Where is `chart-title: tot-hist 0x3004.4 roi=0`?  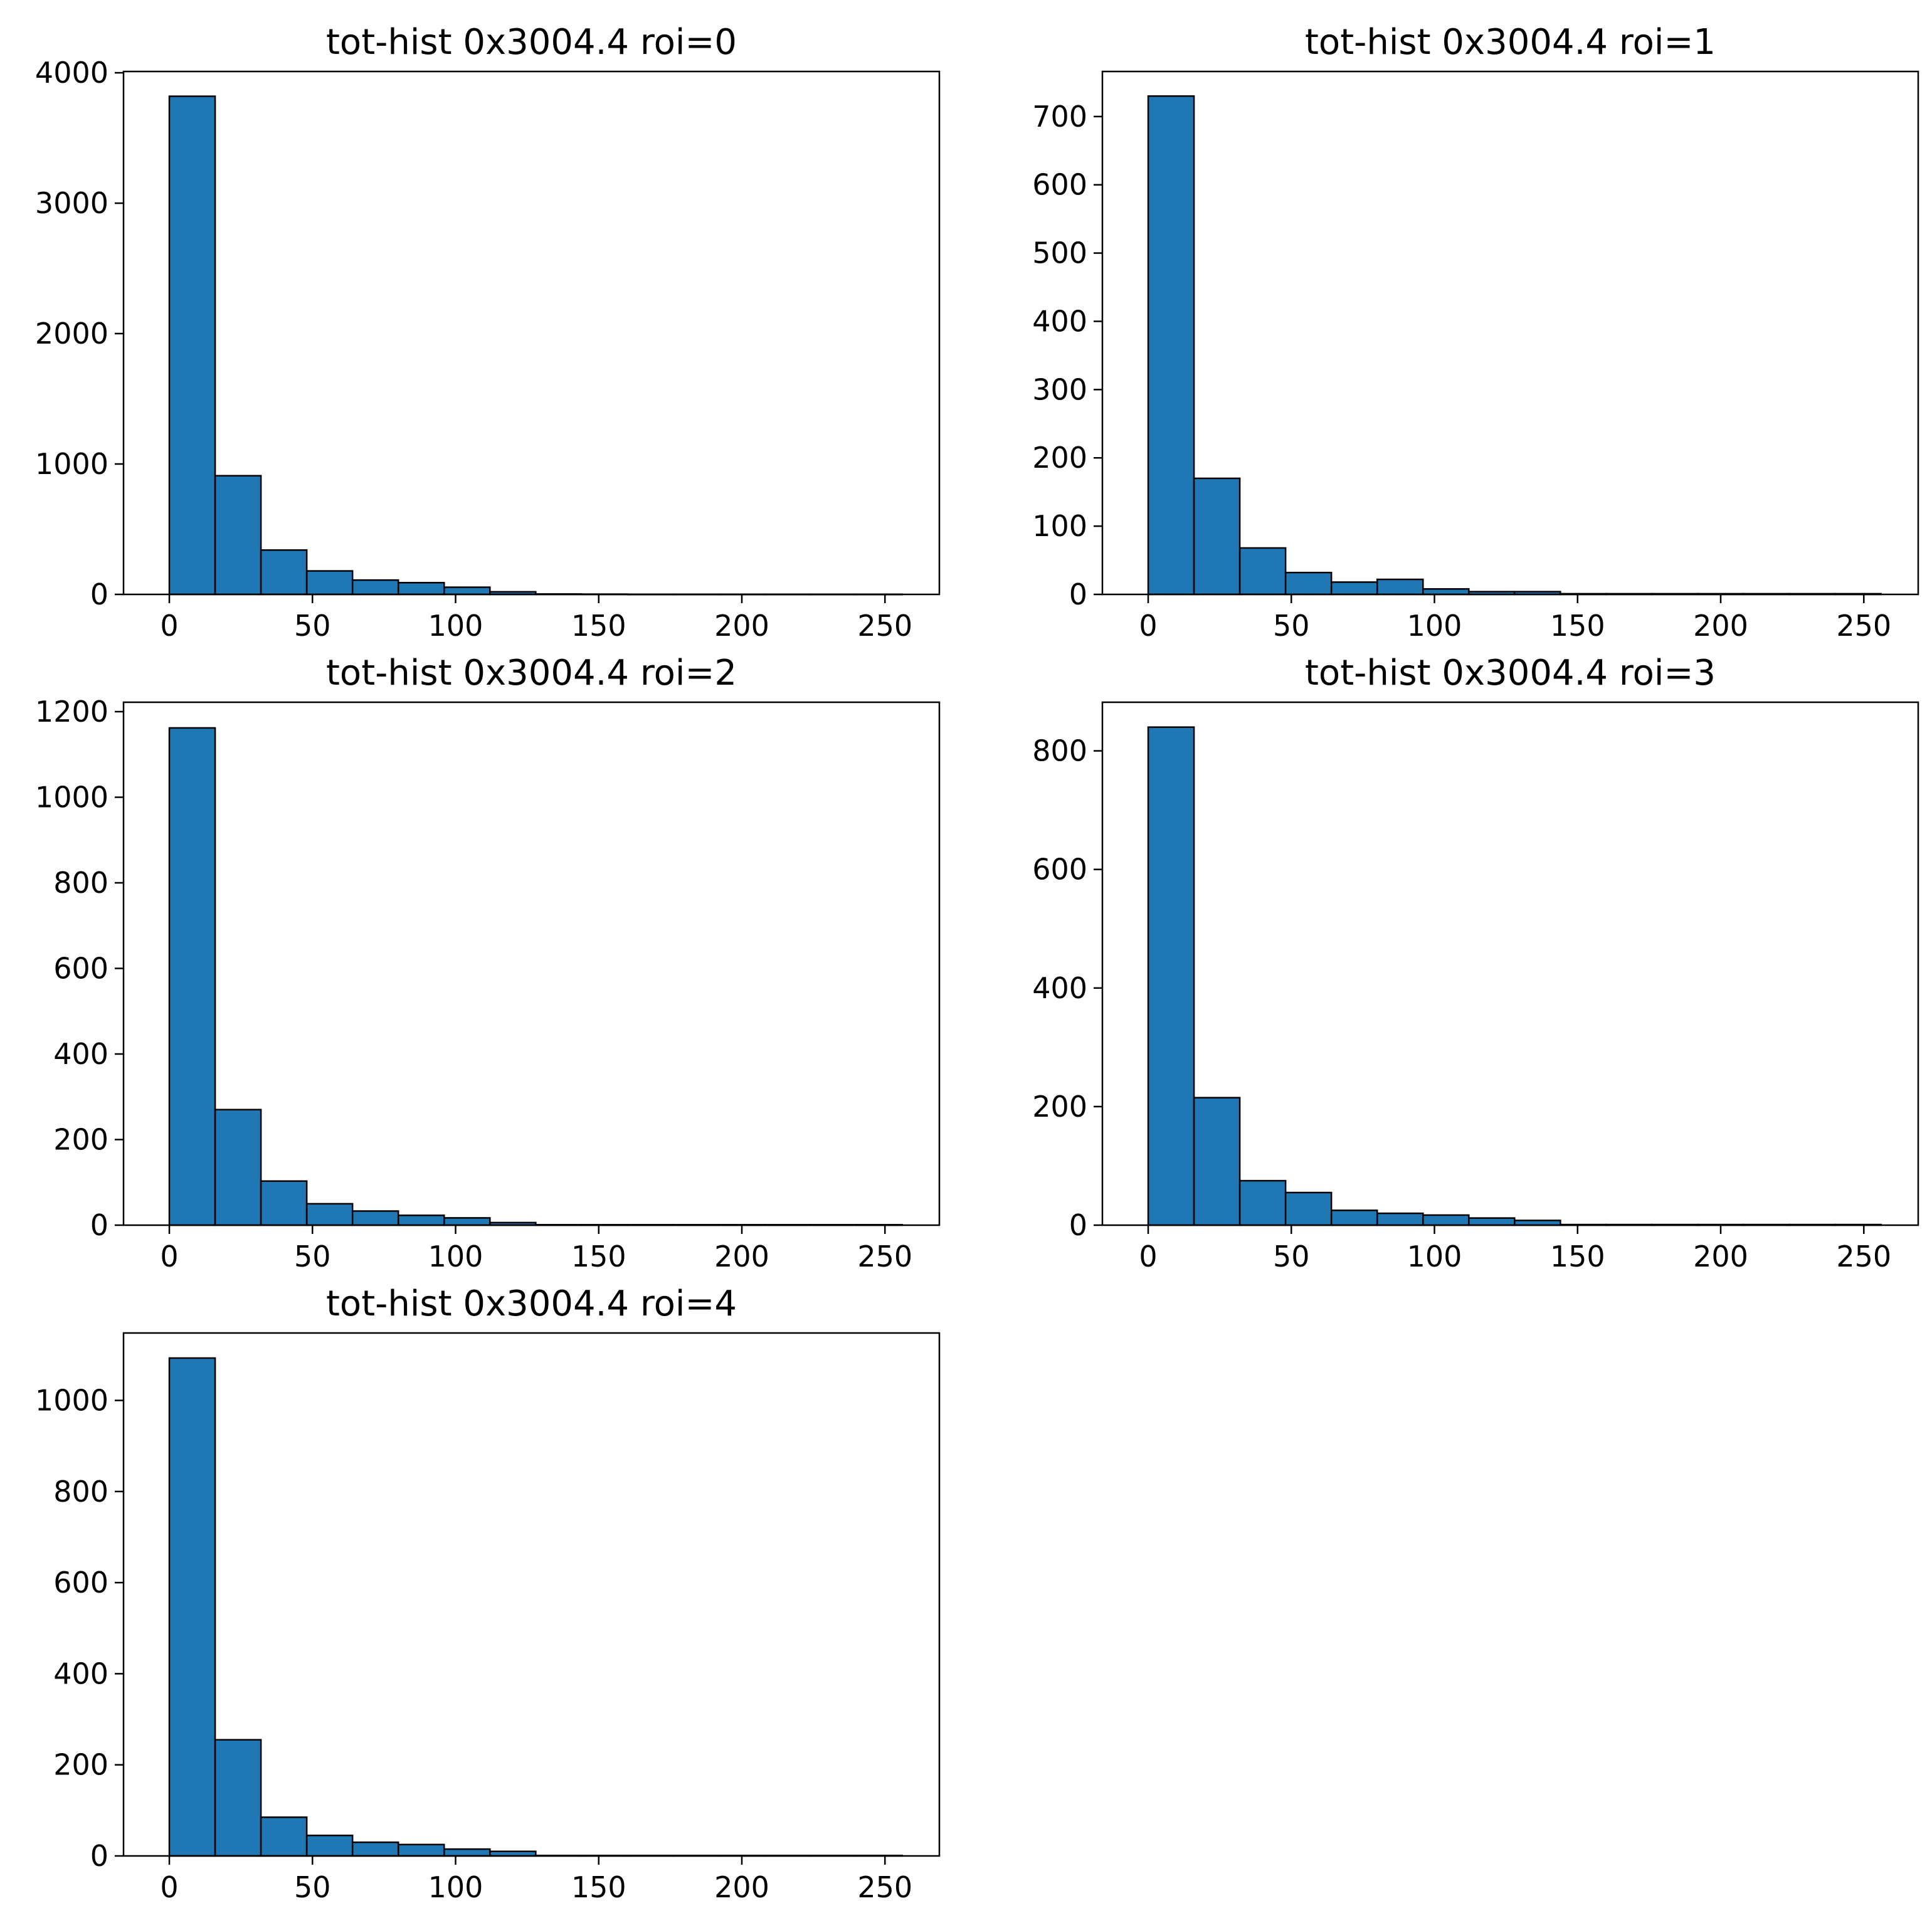
chart-title: tot-hist 0x3004.4 roi=0 is located at coordinates (531, 42).